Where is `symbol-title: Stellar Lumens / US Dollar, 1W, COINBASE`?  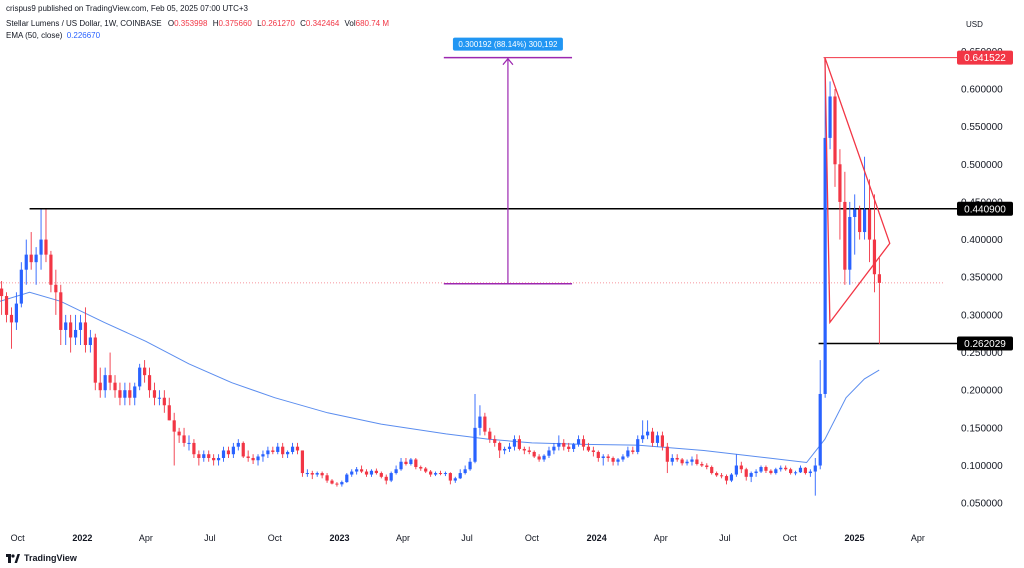
symbol-title: Stellar Lumens / US Dollar, 1W, COINBASE is located at coordinates (84, 23).